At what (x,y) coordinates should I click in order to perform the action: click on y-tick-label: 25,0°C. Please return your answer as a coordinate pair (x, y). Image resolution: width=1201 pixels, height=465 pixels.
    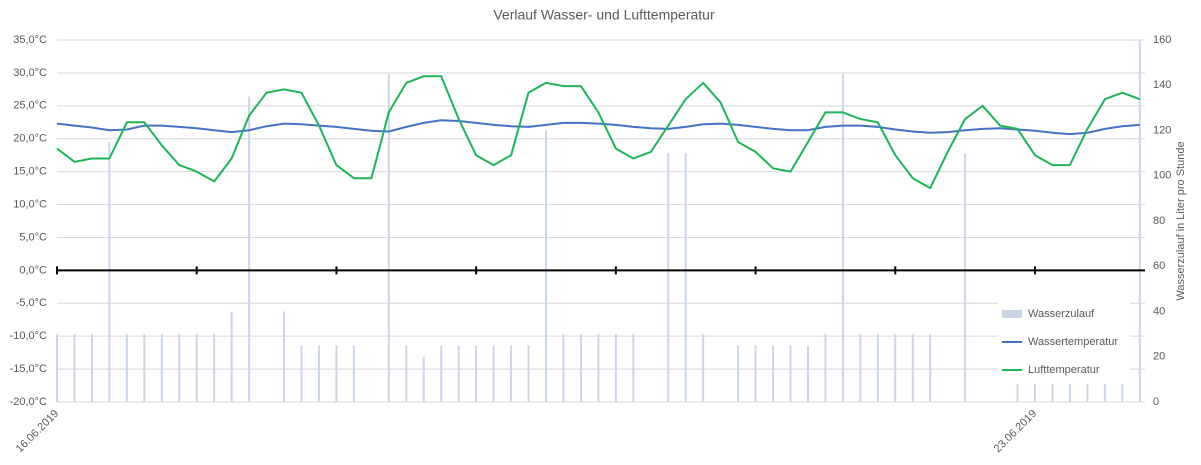
    Looking at the image, I should click on (30, 106).